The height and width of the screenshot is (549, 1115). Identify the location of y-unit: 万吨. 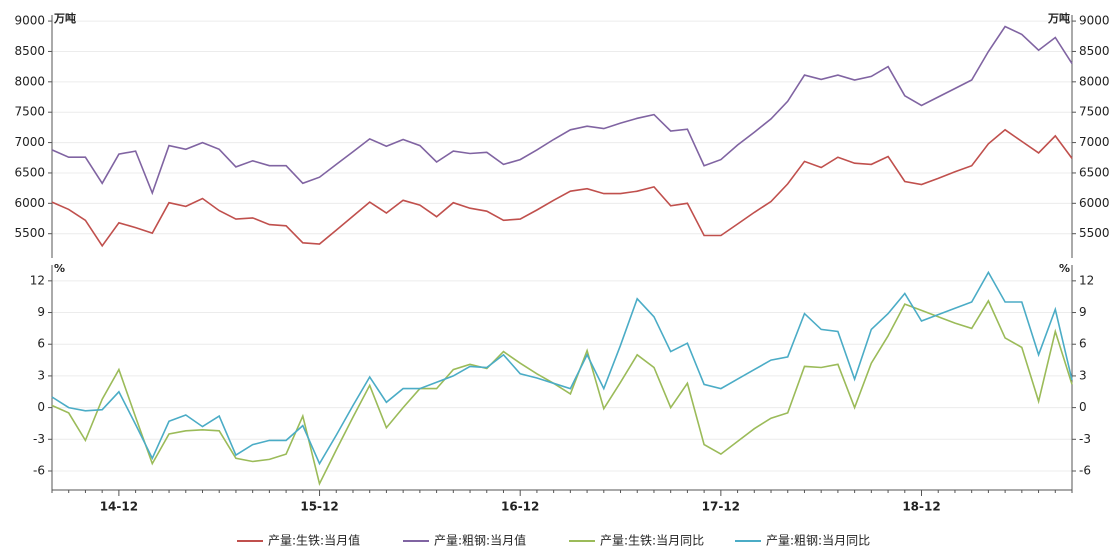
(64, 18).